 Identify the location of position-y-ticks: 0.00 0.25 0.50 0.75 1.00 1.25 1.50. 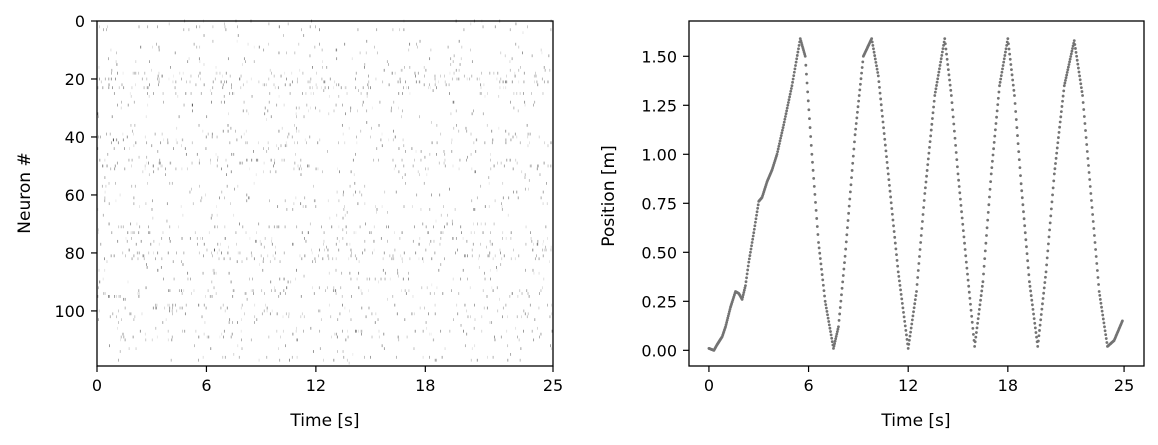
(665, 203).